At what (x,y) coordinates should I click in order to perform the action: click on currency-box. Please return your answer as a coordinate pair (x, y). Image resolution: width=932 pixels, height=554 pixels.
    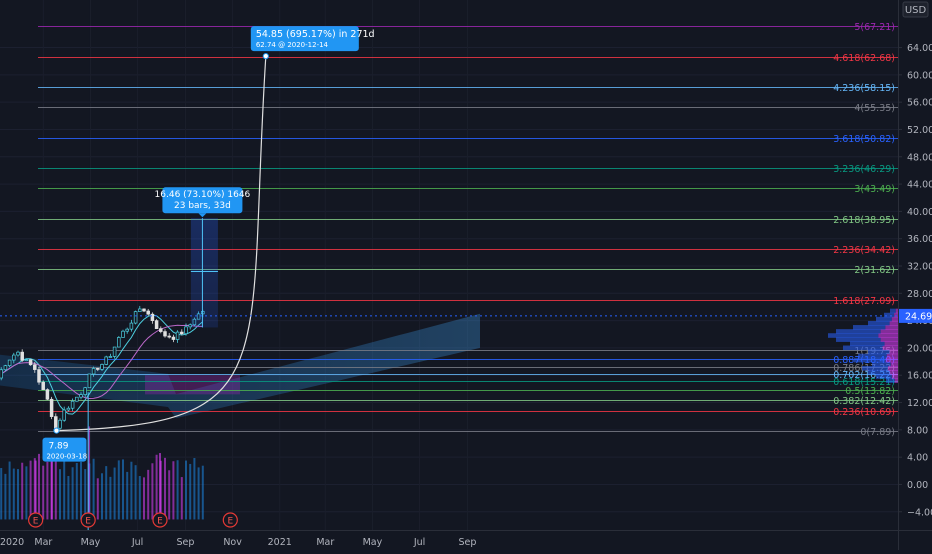
    Looking at the image, I should click on (915, 9).